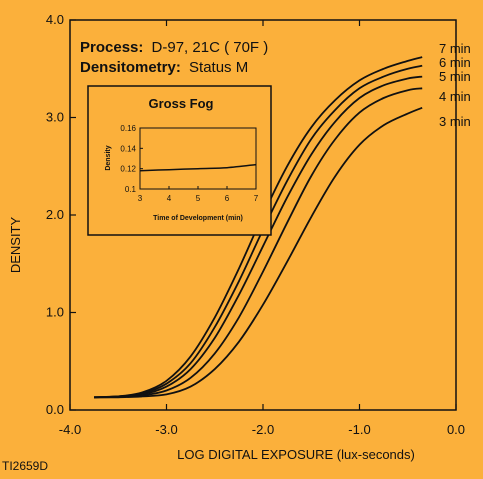 The image size is (483, 479). What do you see at coordinates (128, 128) in the screenshot?
I see `inset-y-tick-label: 0.16` at bounding box center [128, 128].